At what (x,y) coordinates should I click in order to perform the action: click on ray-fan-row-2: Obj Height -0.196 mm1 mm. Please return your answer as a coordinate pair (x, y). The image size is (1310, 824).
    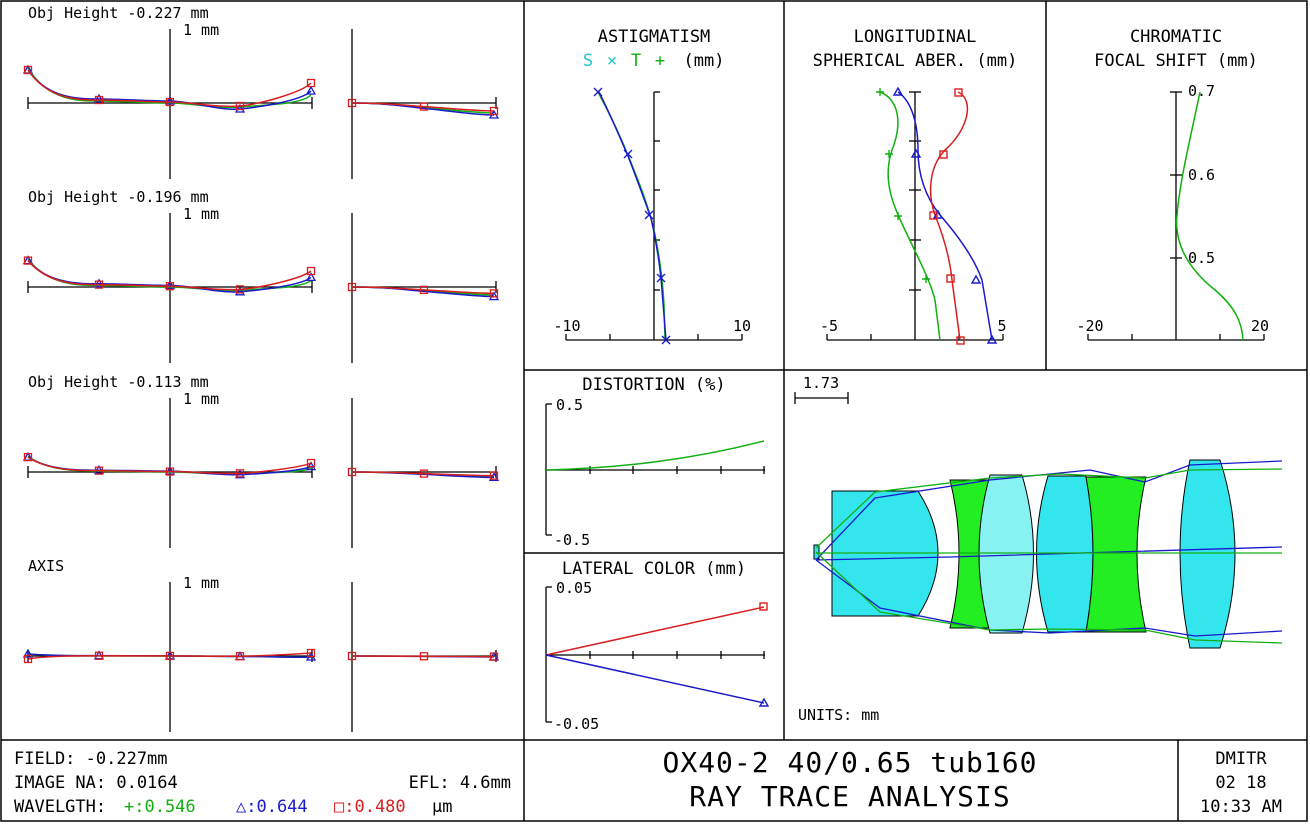
    Looking at the image, I should click on (261, 275).